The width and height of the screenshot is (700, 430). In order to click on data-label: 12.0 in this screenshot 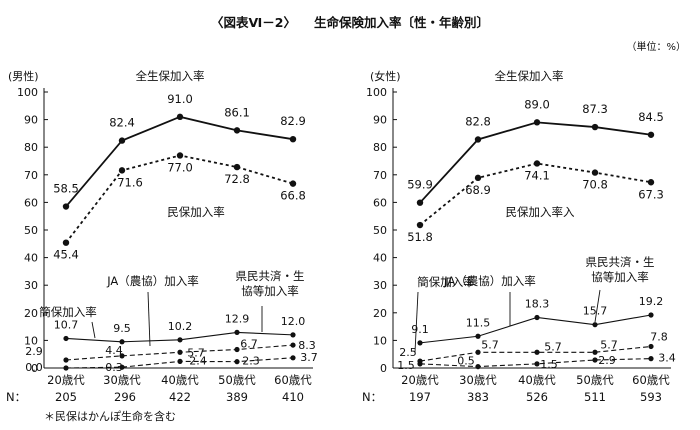, I will do `click(293, 321)`.